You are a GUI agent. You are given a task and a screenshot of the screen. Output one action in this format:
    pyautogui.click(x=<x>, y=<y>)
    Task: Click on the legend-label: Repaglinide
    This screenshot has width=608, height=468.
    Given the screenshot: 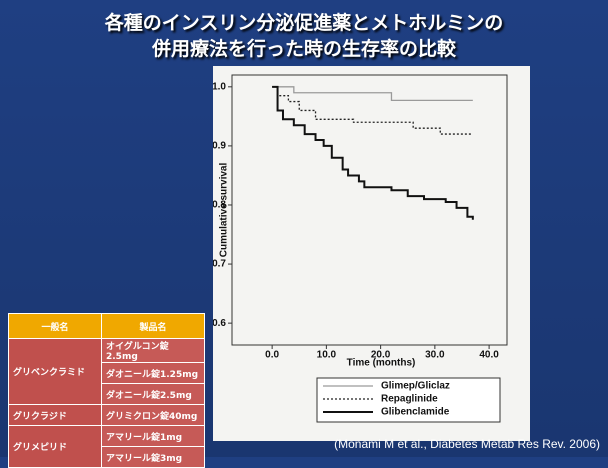 What is the action you would take?
    pyautogui.click(x=409, y=399)
    